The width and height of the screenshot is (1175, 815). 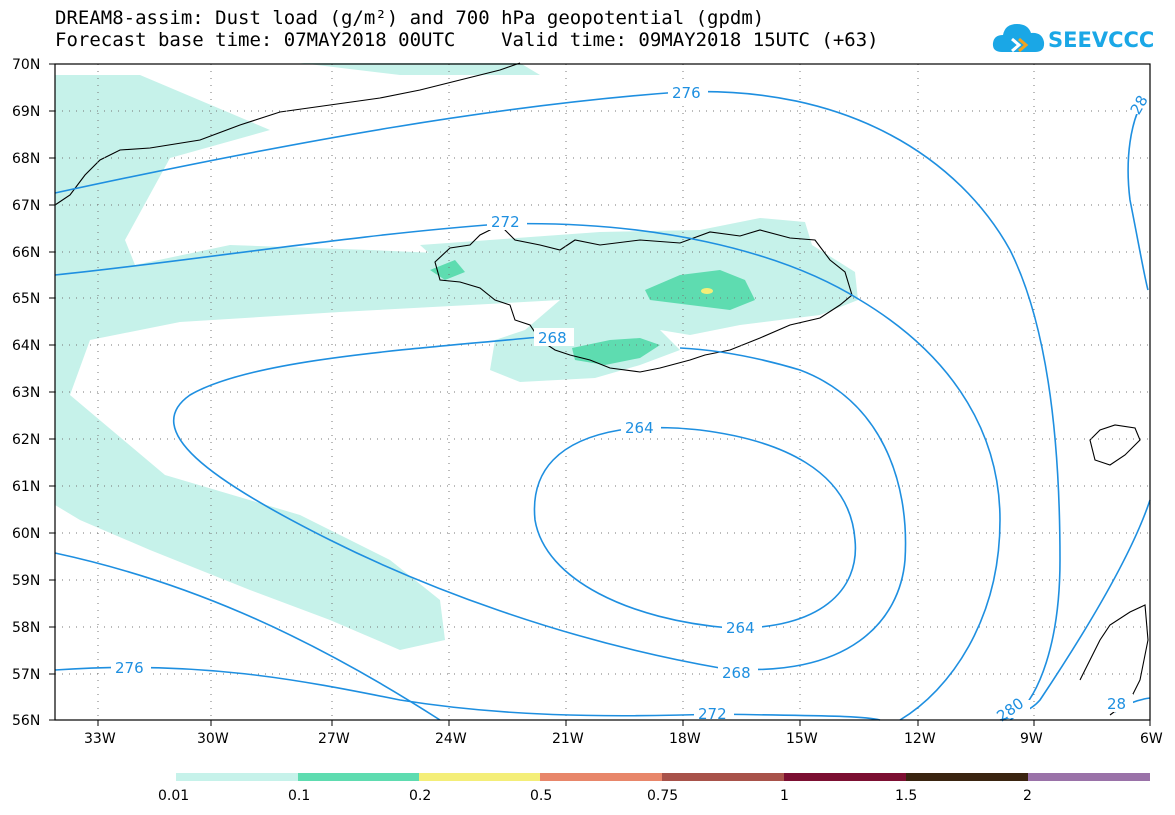 What do you see at coordinates (26, 581) in the screenshot?
I see `lat-label: 59N` at bounding box center [26, 581].